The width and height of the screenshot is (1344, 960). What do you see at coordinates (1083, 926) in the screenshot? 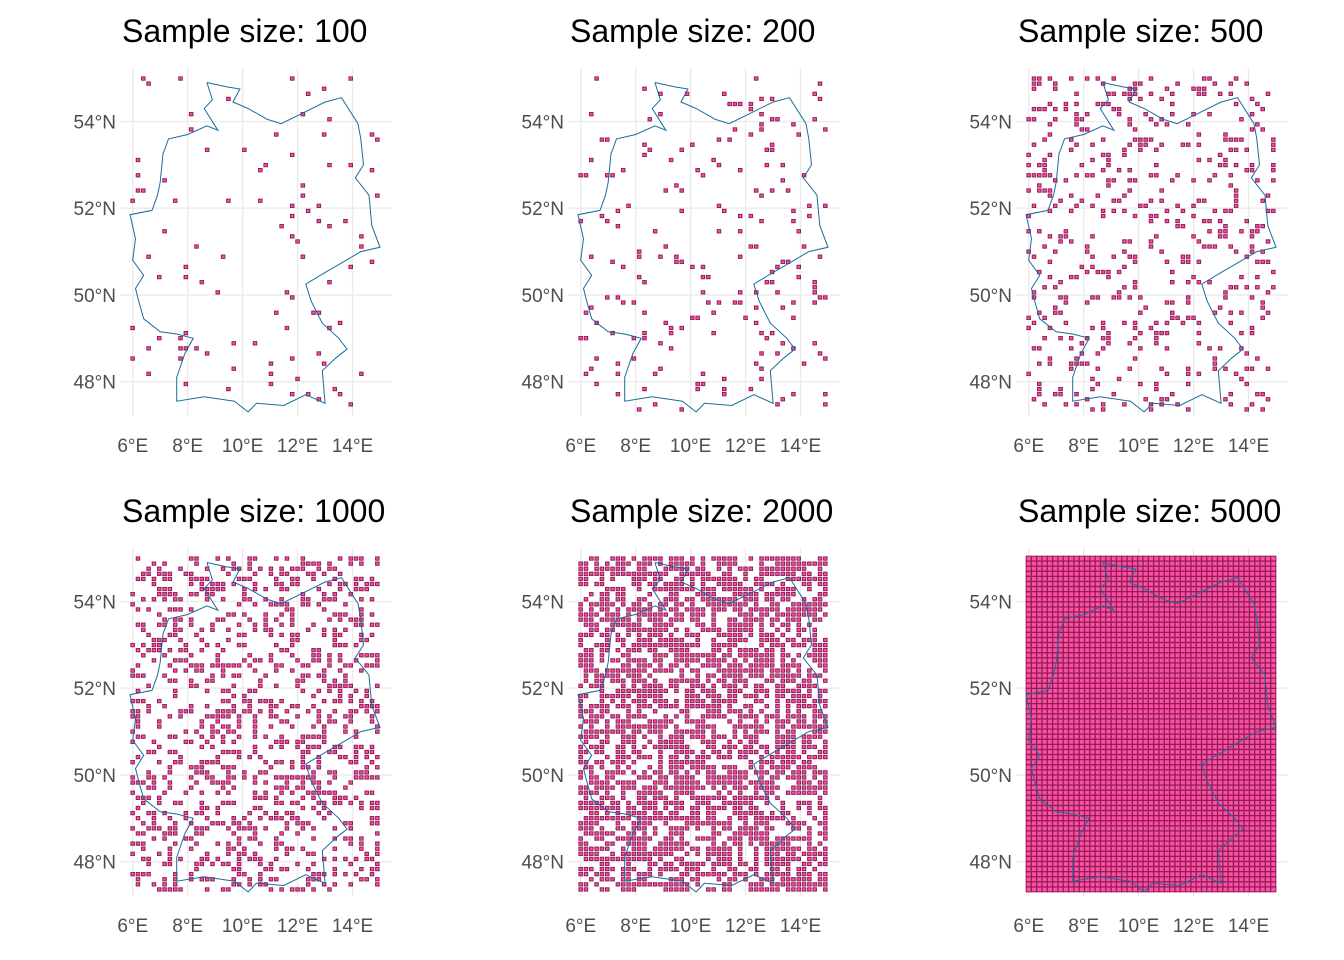
I see `x-tick-label: 8°E` at bounding box center [1083, 926].